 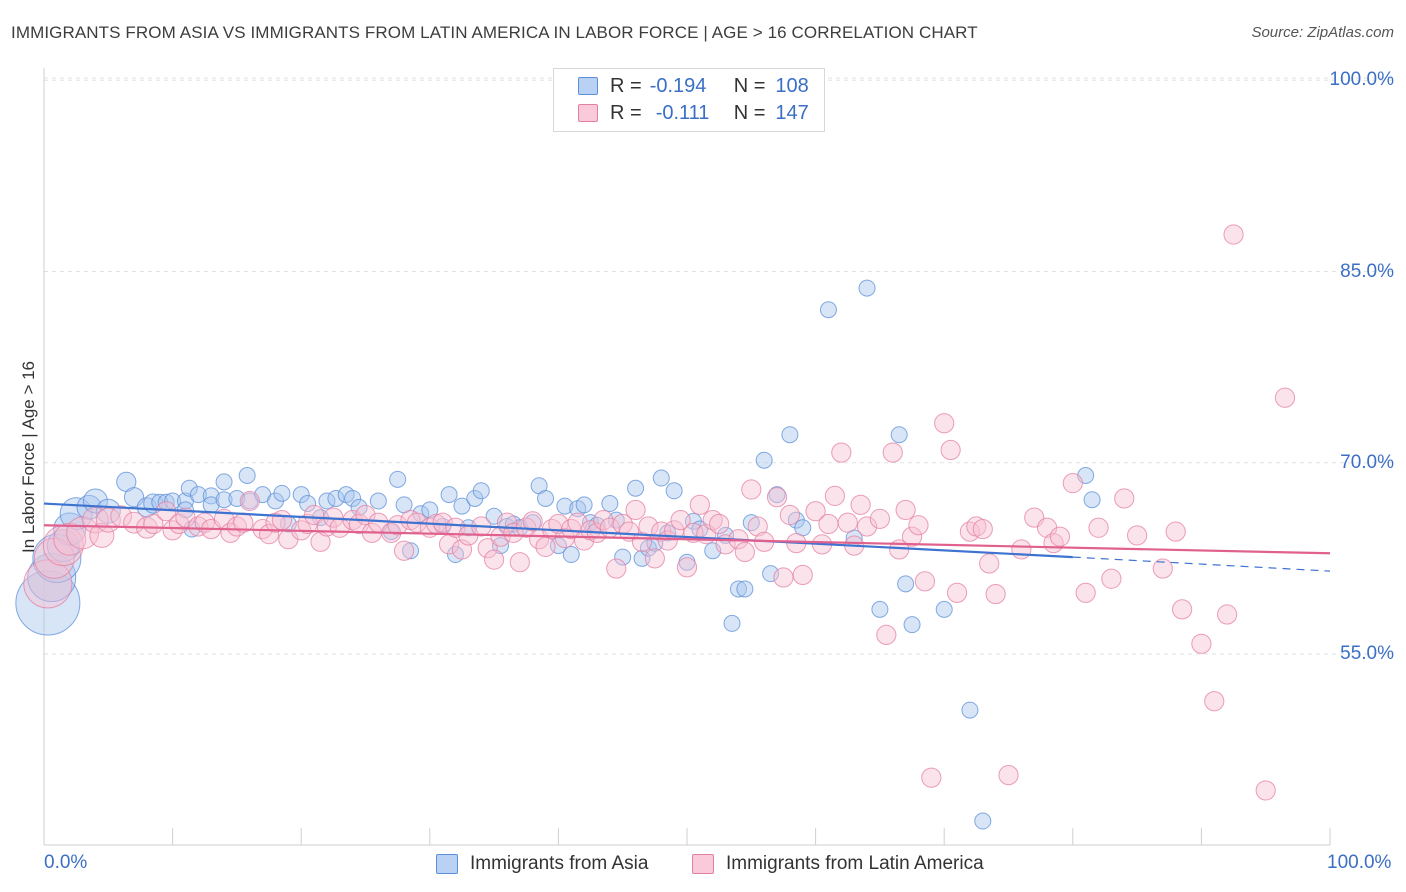 I want to click on chart-source: Source: ZipAtlas.com, so click(x=1322, y=32).